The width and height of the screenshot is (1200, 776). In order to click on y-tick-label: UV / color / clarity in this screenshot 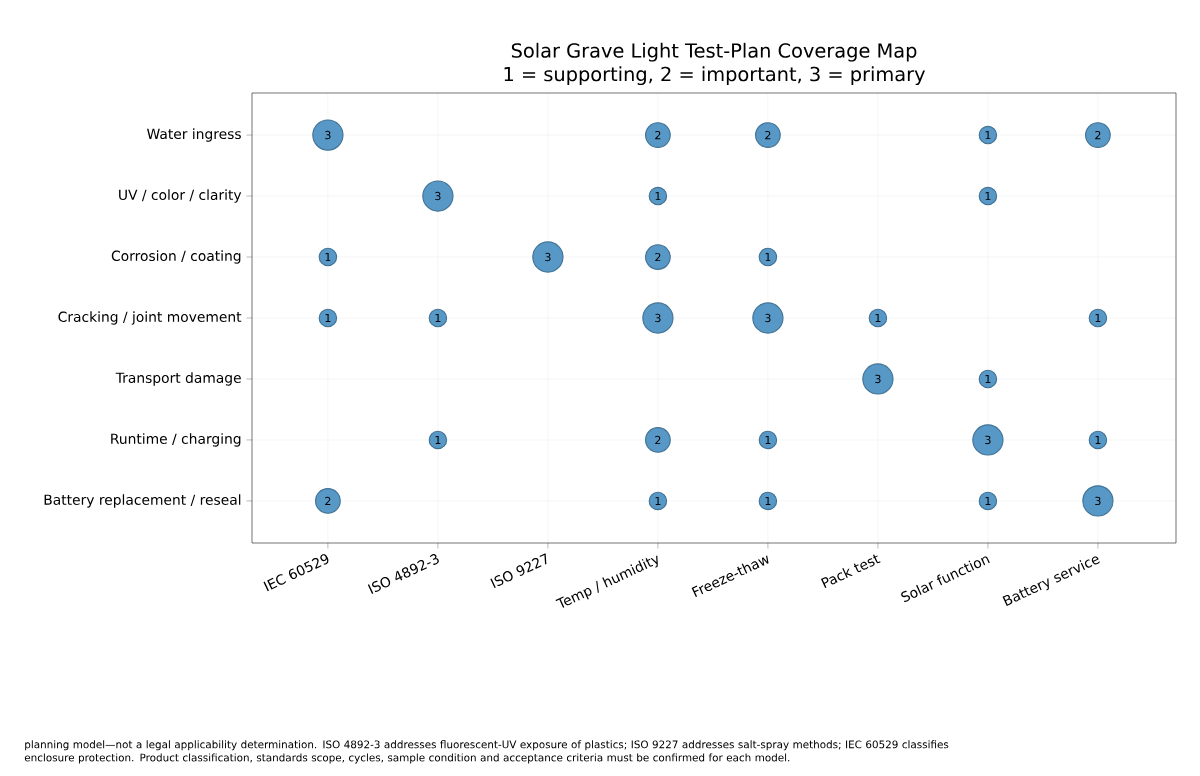, I will do `click(180, 196)`.